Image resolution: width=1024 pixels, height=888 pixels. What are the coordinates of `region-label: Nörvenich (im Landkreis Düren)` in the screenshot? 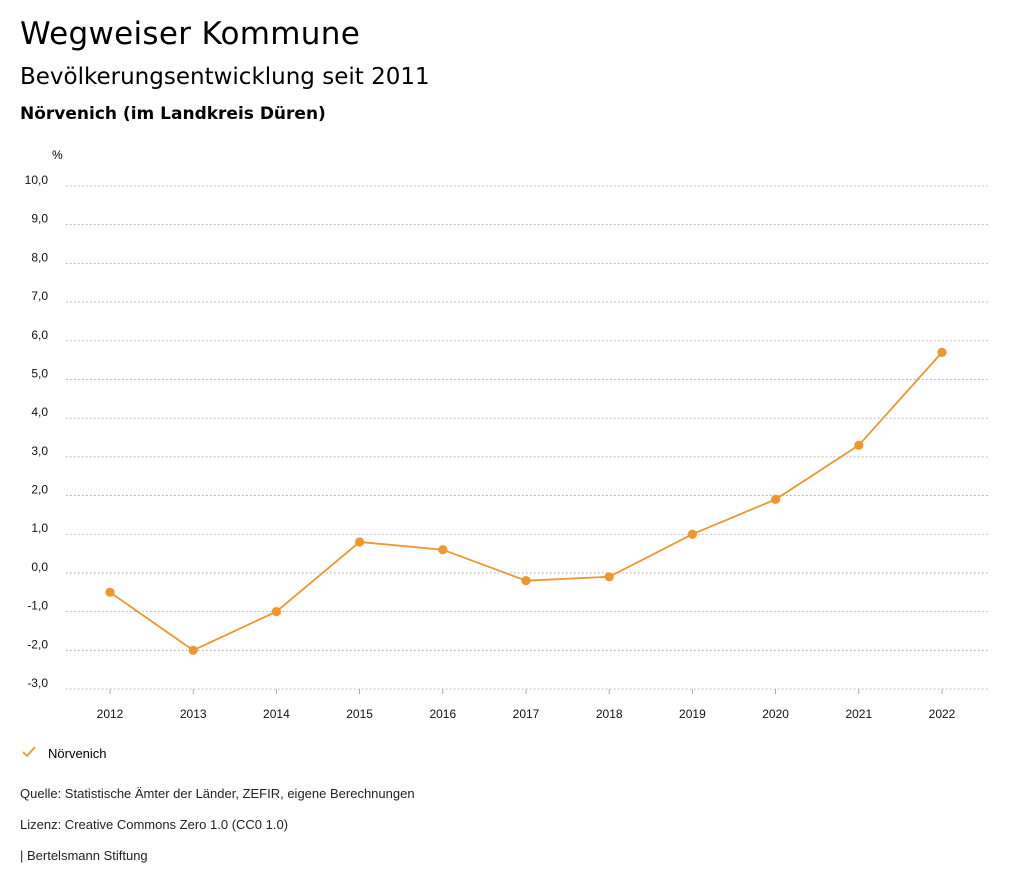 It's located at (173, 114).